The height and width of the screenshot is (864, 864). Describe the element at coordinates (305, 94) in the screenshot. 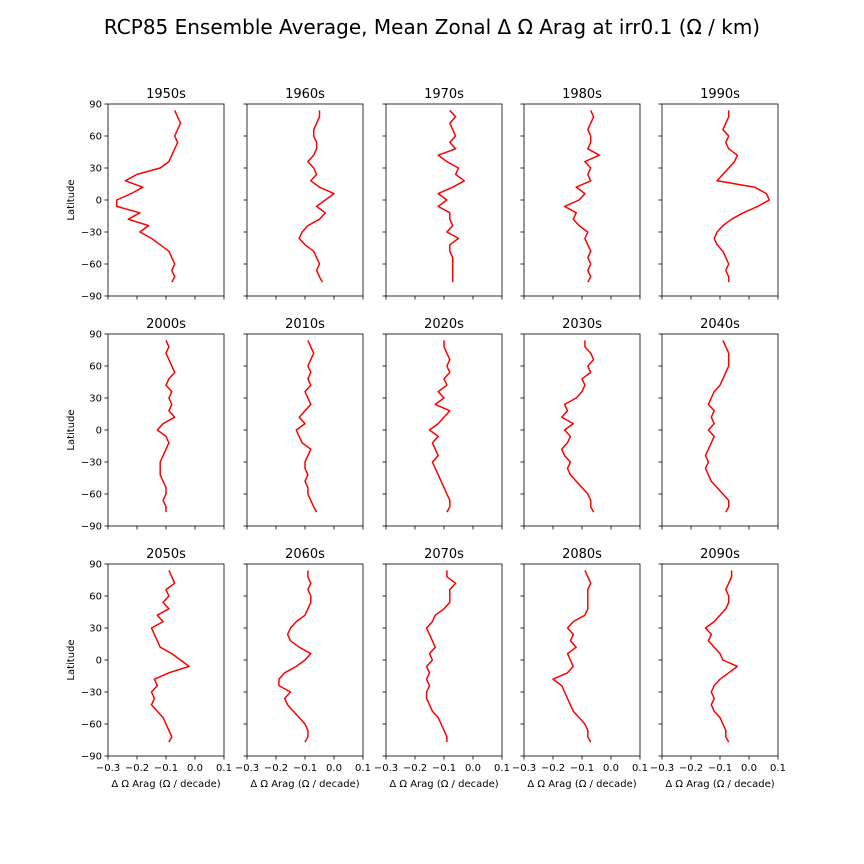

I see `panel-title: 1960s` at that location.